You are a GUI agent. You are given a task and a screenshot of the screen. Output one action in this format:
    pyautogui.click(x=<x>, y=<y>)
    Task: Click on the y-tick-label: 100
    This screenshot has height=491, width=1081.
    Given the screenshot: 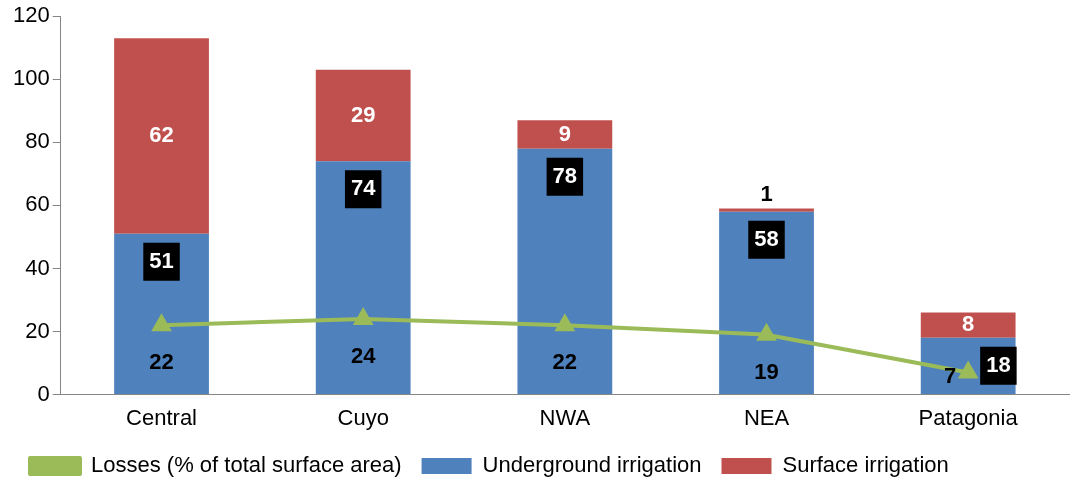 What is the action you would take?
    pyautogui.click(x=31, y=78)
    